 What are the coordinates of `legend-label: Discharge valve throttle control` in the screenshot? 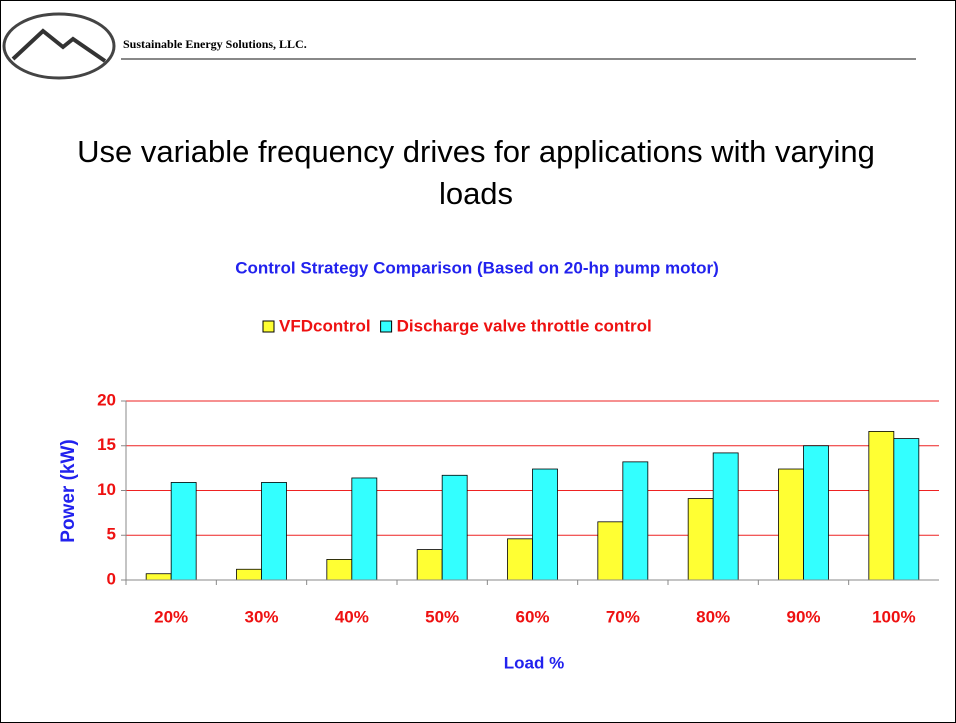 It's located at (524, 325).